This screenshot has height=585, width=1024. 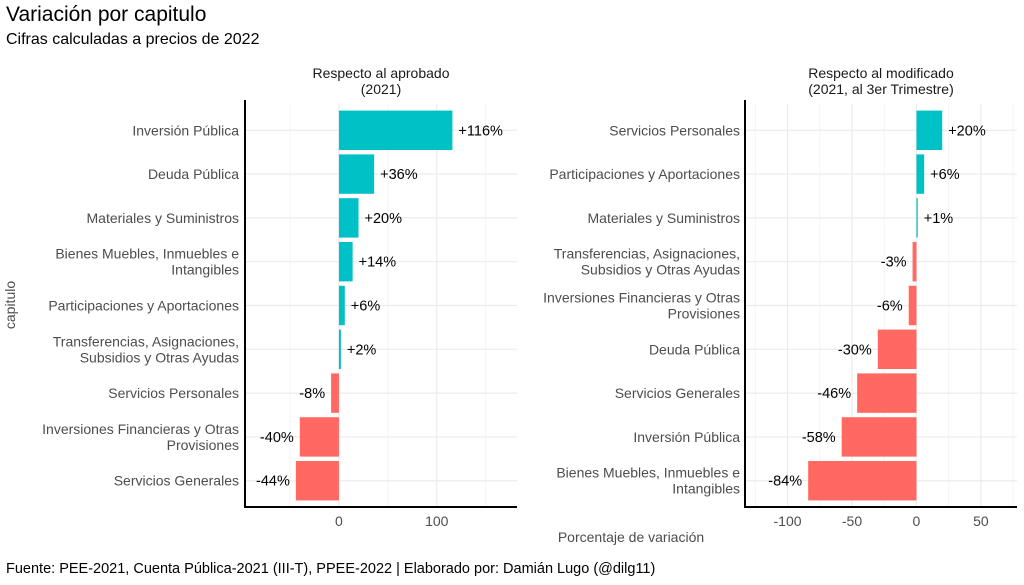 I want to click on data-label: -46%, so click(x=834, y=394).